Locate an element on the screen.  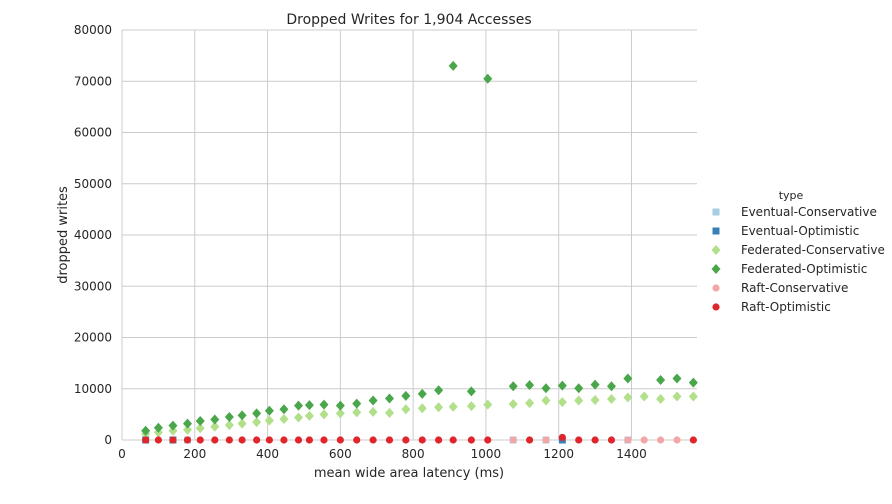
x-axis-label: mean wide area latency (ms) is located at coordinates (409, 473).